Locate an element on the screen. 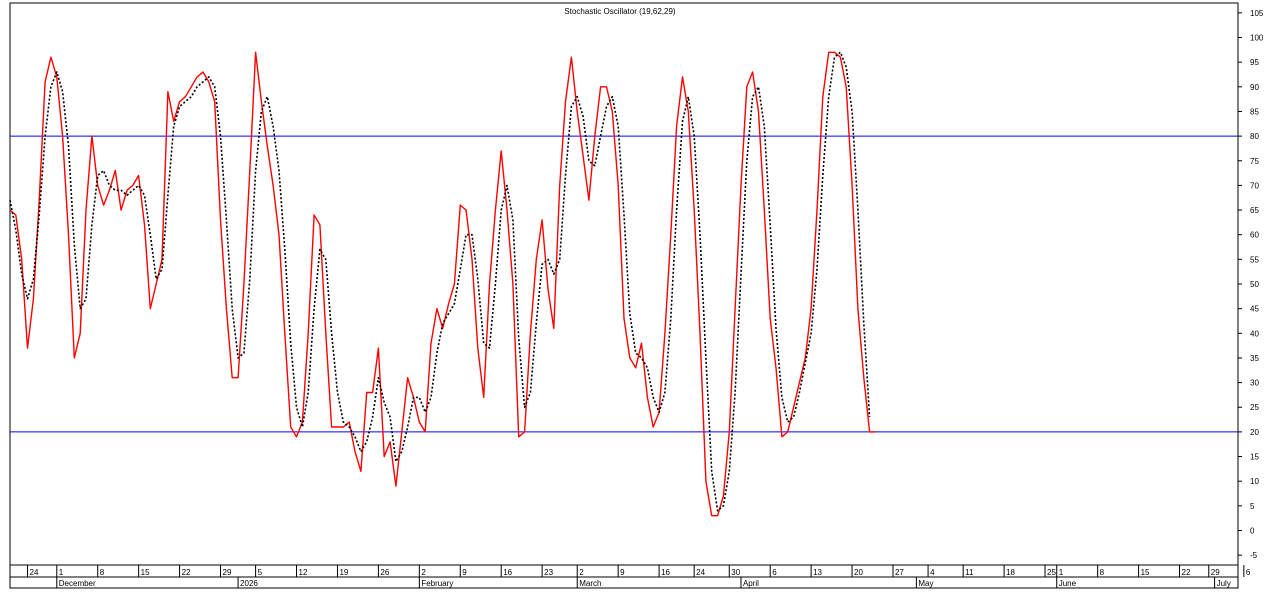 The height and width of the screenshot is (595, 1277). chart-title: Stochastic Oscillator (19,62,29) is located at coordinates (619, 11).